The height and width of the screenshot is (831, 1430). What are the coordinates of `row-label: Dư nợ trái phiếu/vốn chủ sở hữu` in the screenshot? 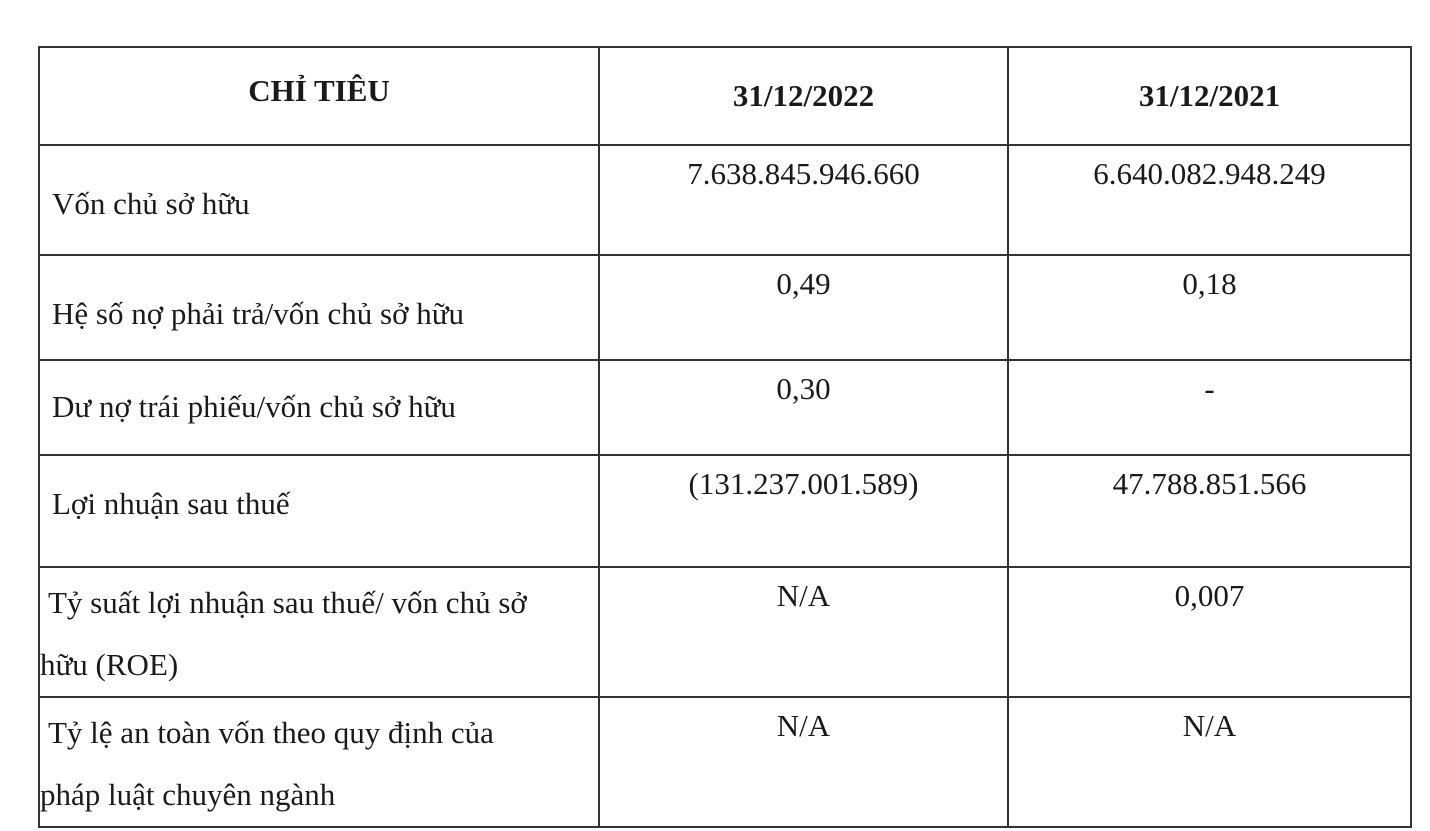 It's located at (319, 407).